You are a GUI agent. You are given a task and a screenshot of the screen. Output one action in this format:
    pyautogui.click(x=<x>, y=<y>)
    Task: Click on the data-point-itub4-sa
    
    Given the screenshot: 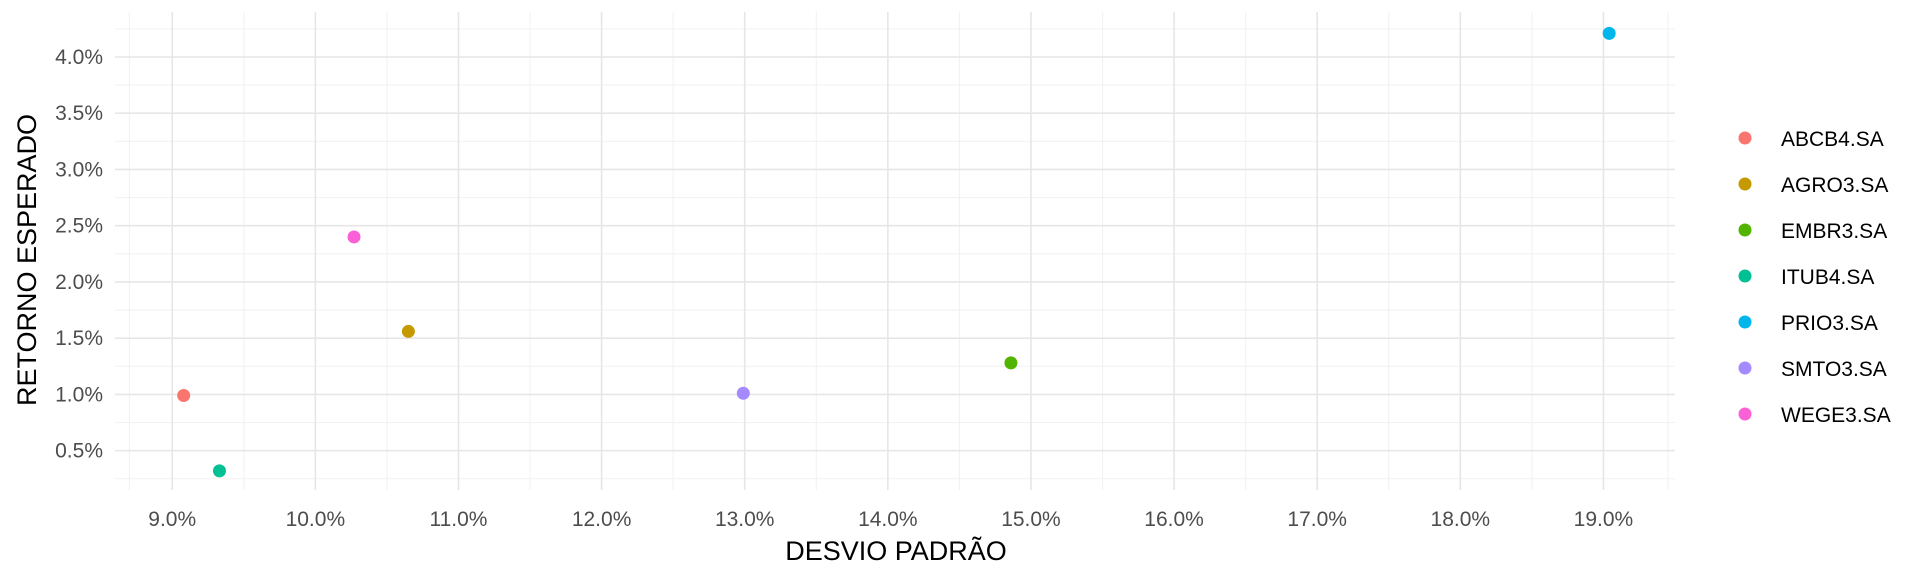 What is the action you would take?
    pyautogui.click(x=219, y=471)
    